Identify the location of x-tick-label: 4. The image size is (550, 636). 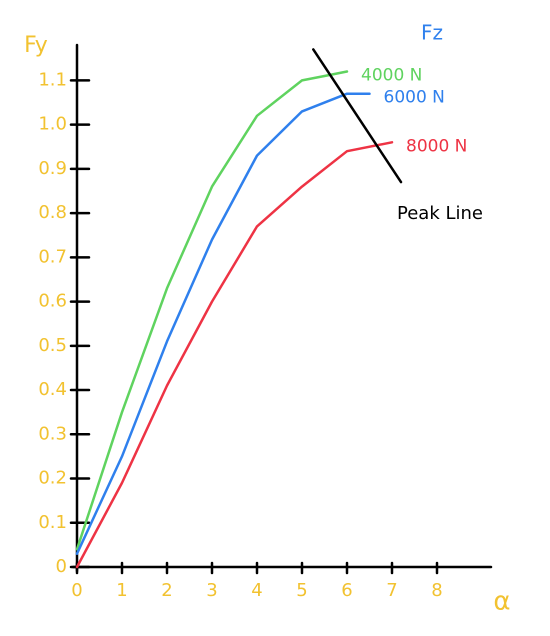
(256, 590).